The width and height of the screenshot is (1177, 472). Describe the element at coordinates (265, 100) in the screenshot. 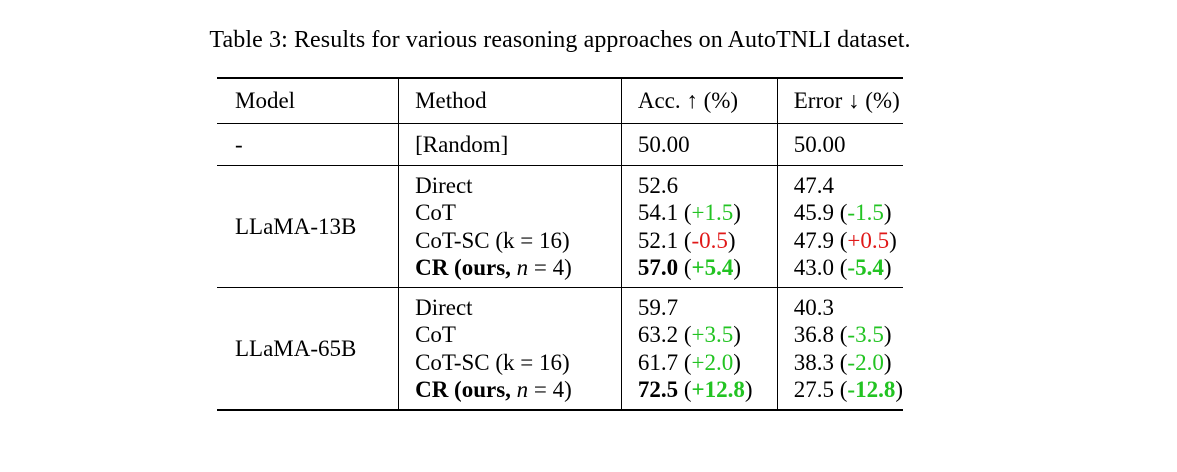

I see `header-model: Model` at that location.